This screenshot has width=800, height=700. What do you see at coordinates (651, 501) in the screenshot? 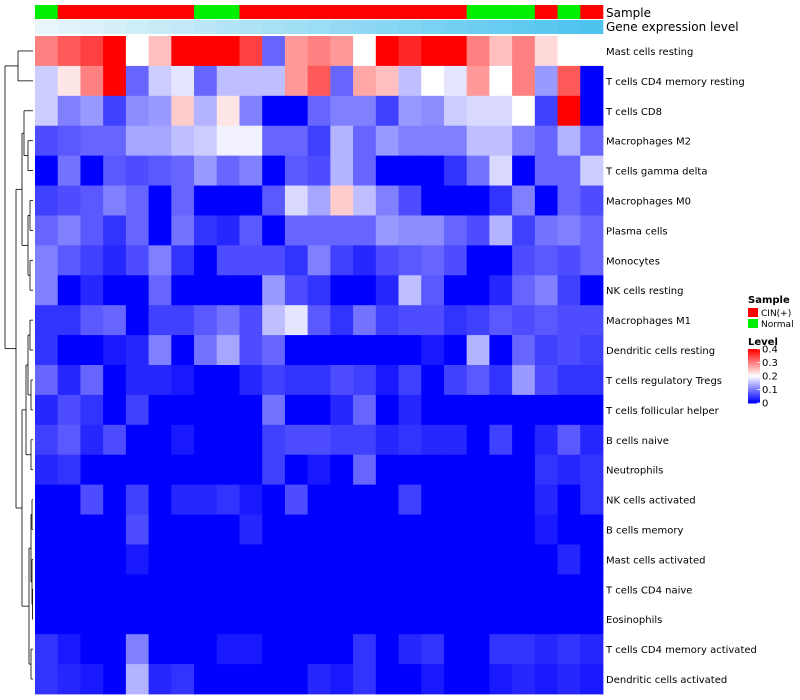
I see `row-label: NK cells activated` at bounding box center [651, 501].